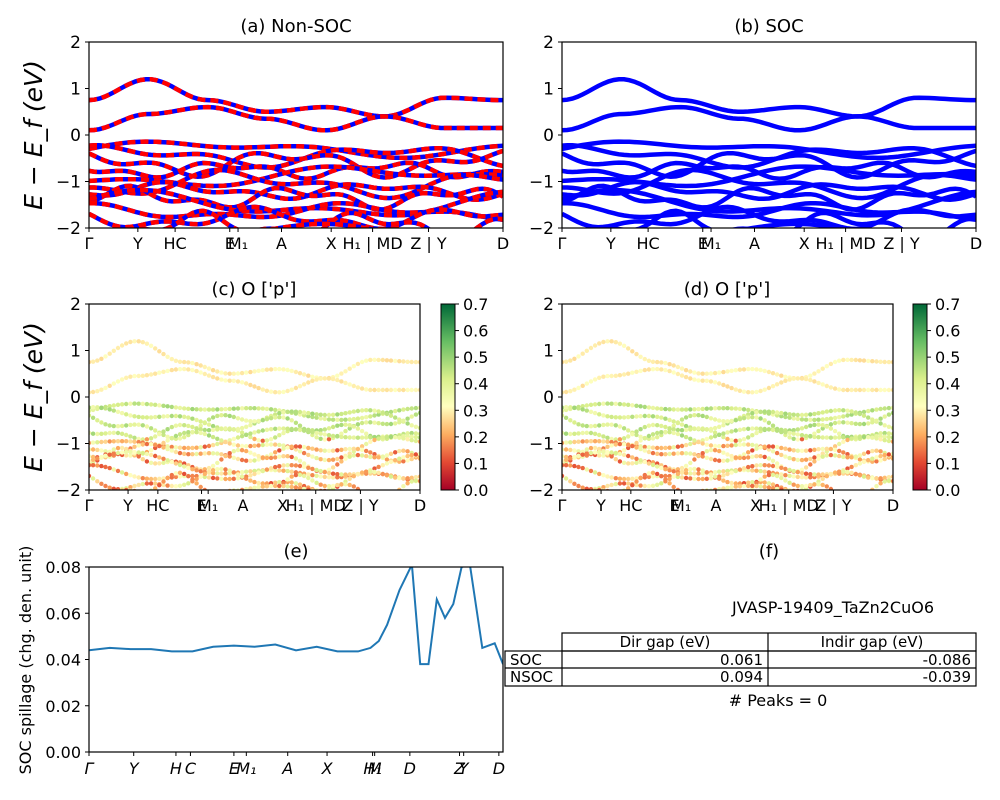 This screenshot has height=800, width=1000. What do you see at coordinates (275, 668) in the screenshot?
I see `axes-e: 0.080.060.040.020.00Γ Y H C EM₁ A X H₁M D ZY D` at bounding box center [275, 668].